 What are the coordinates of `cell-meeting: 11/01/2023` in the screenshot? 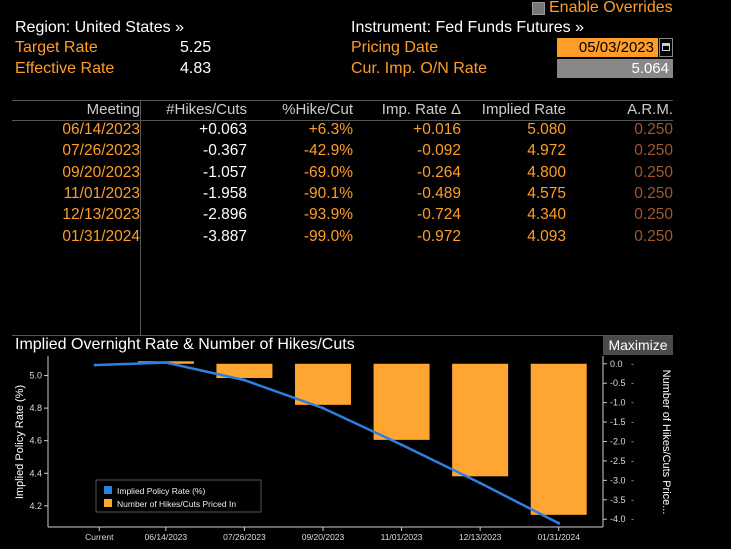 It's located at (101, 193).